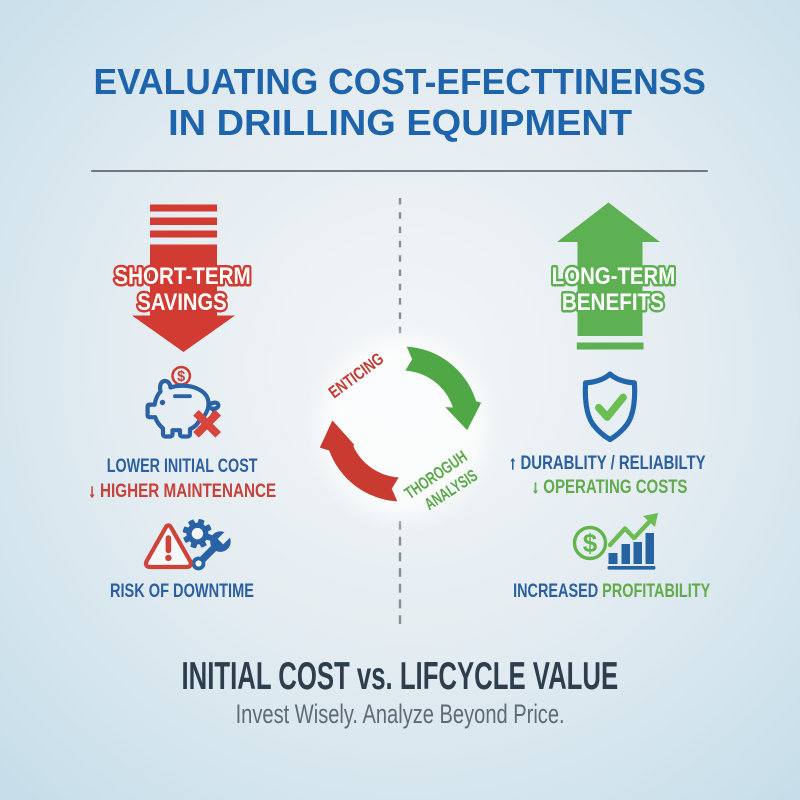  Describe the element at coordinates (182, 276) in the screenshot. I see `svg-text: SHORT-TERM` at that location.